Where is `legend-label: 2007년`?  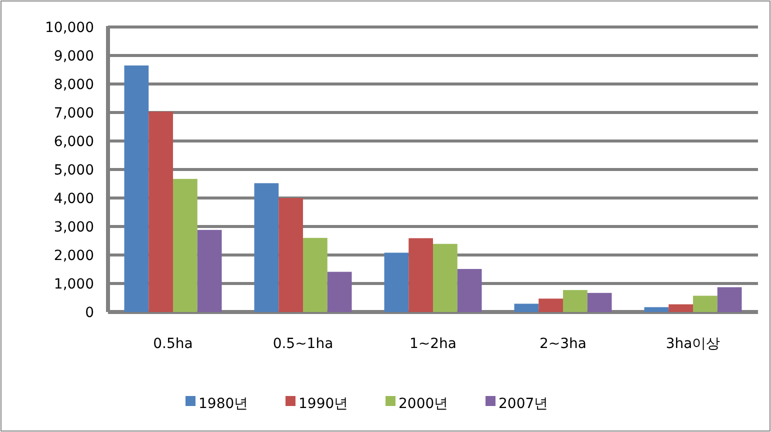
legend-label: 2007년 is located at coordinates (523, 404).